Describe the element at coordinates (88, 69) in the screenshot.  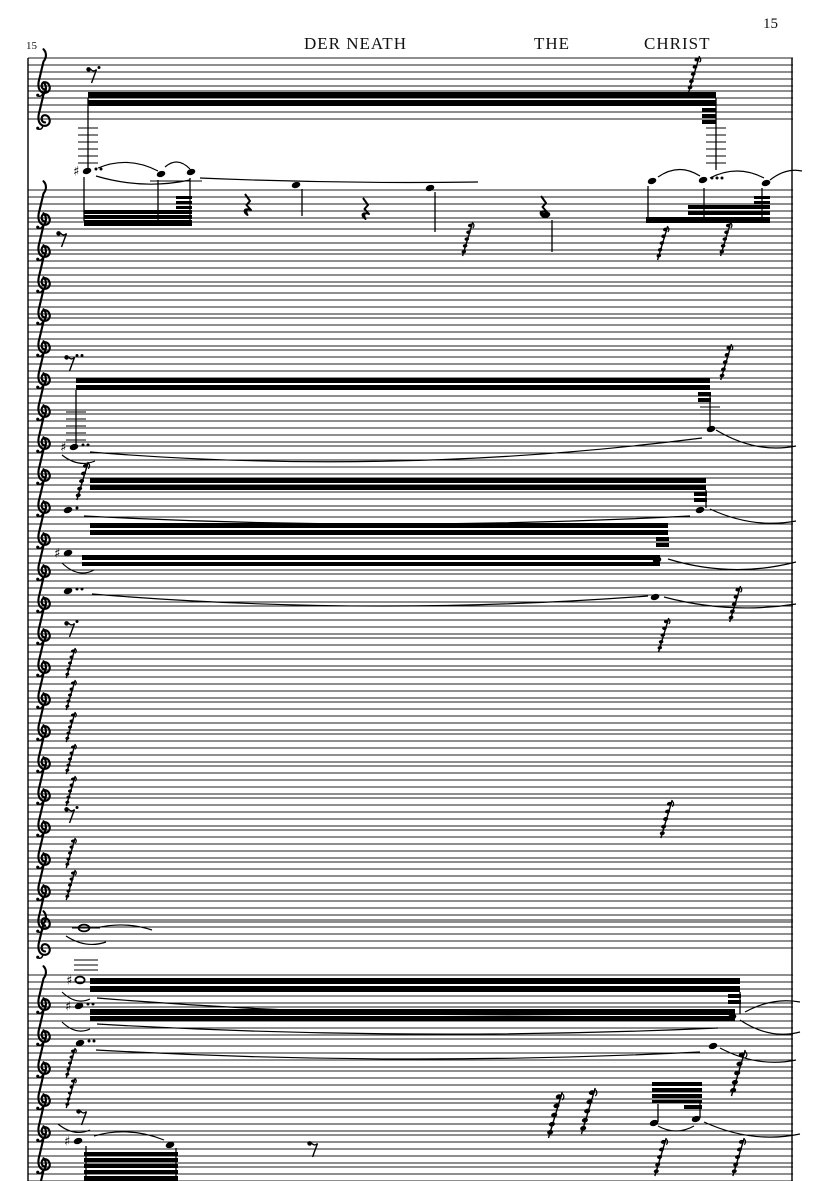
I see `rest-blob` at that location.